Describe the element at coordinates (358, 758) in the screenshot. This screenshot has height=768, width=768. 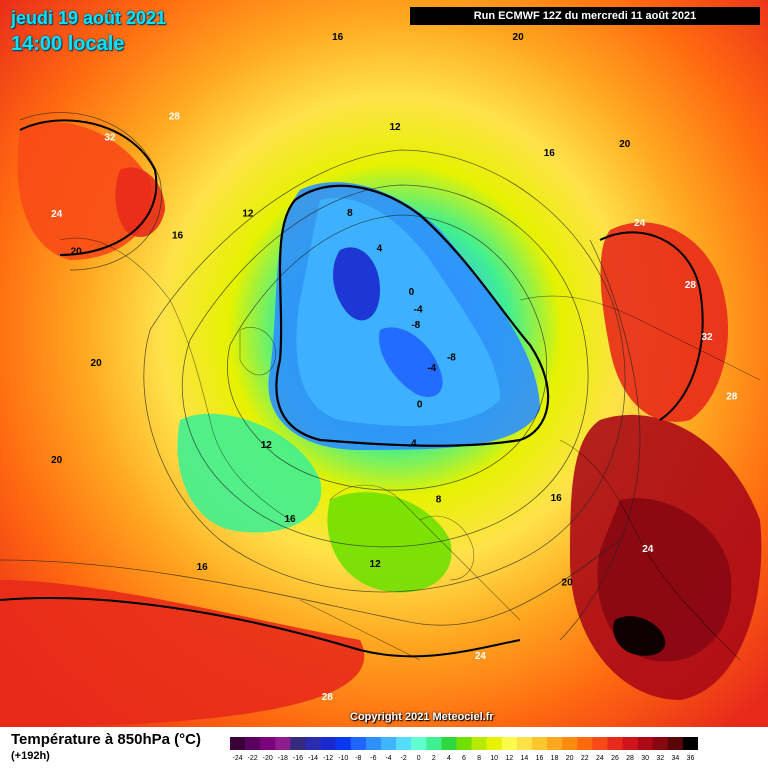
I see `legend-label: -8` at that location.